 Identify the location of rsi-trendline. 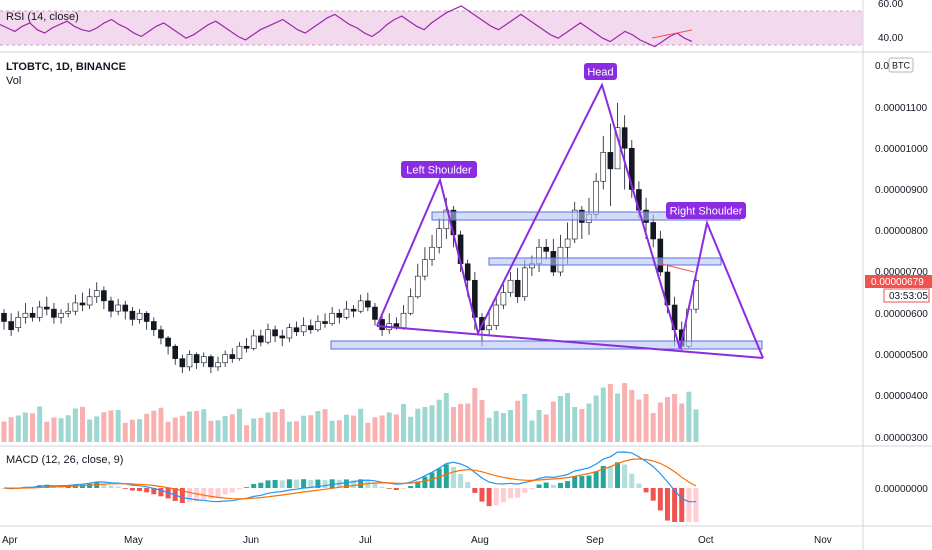
(672, 34).